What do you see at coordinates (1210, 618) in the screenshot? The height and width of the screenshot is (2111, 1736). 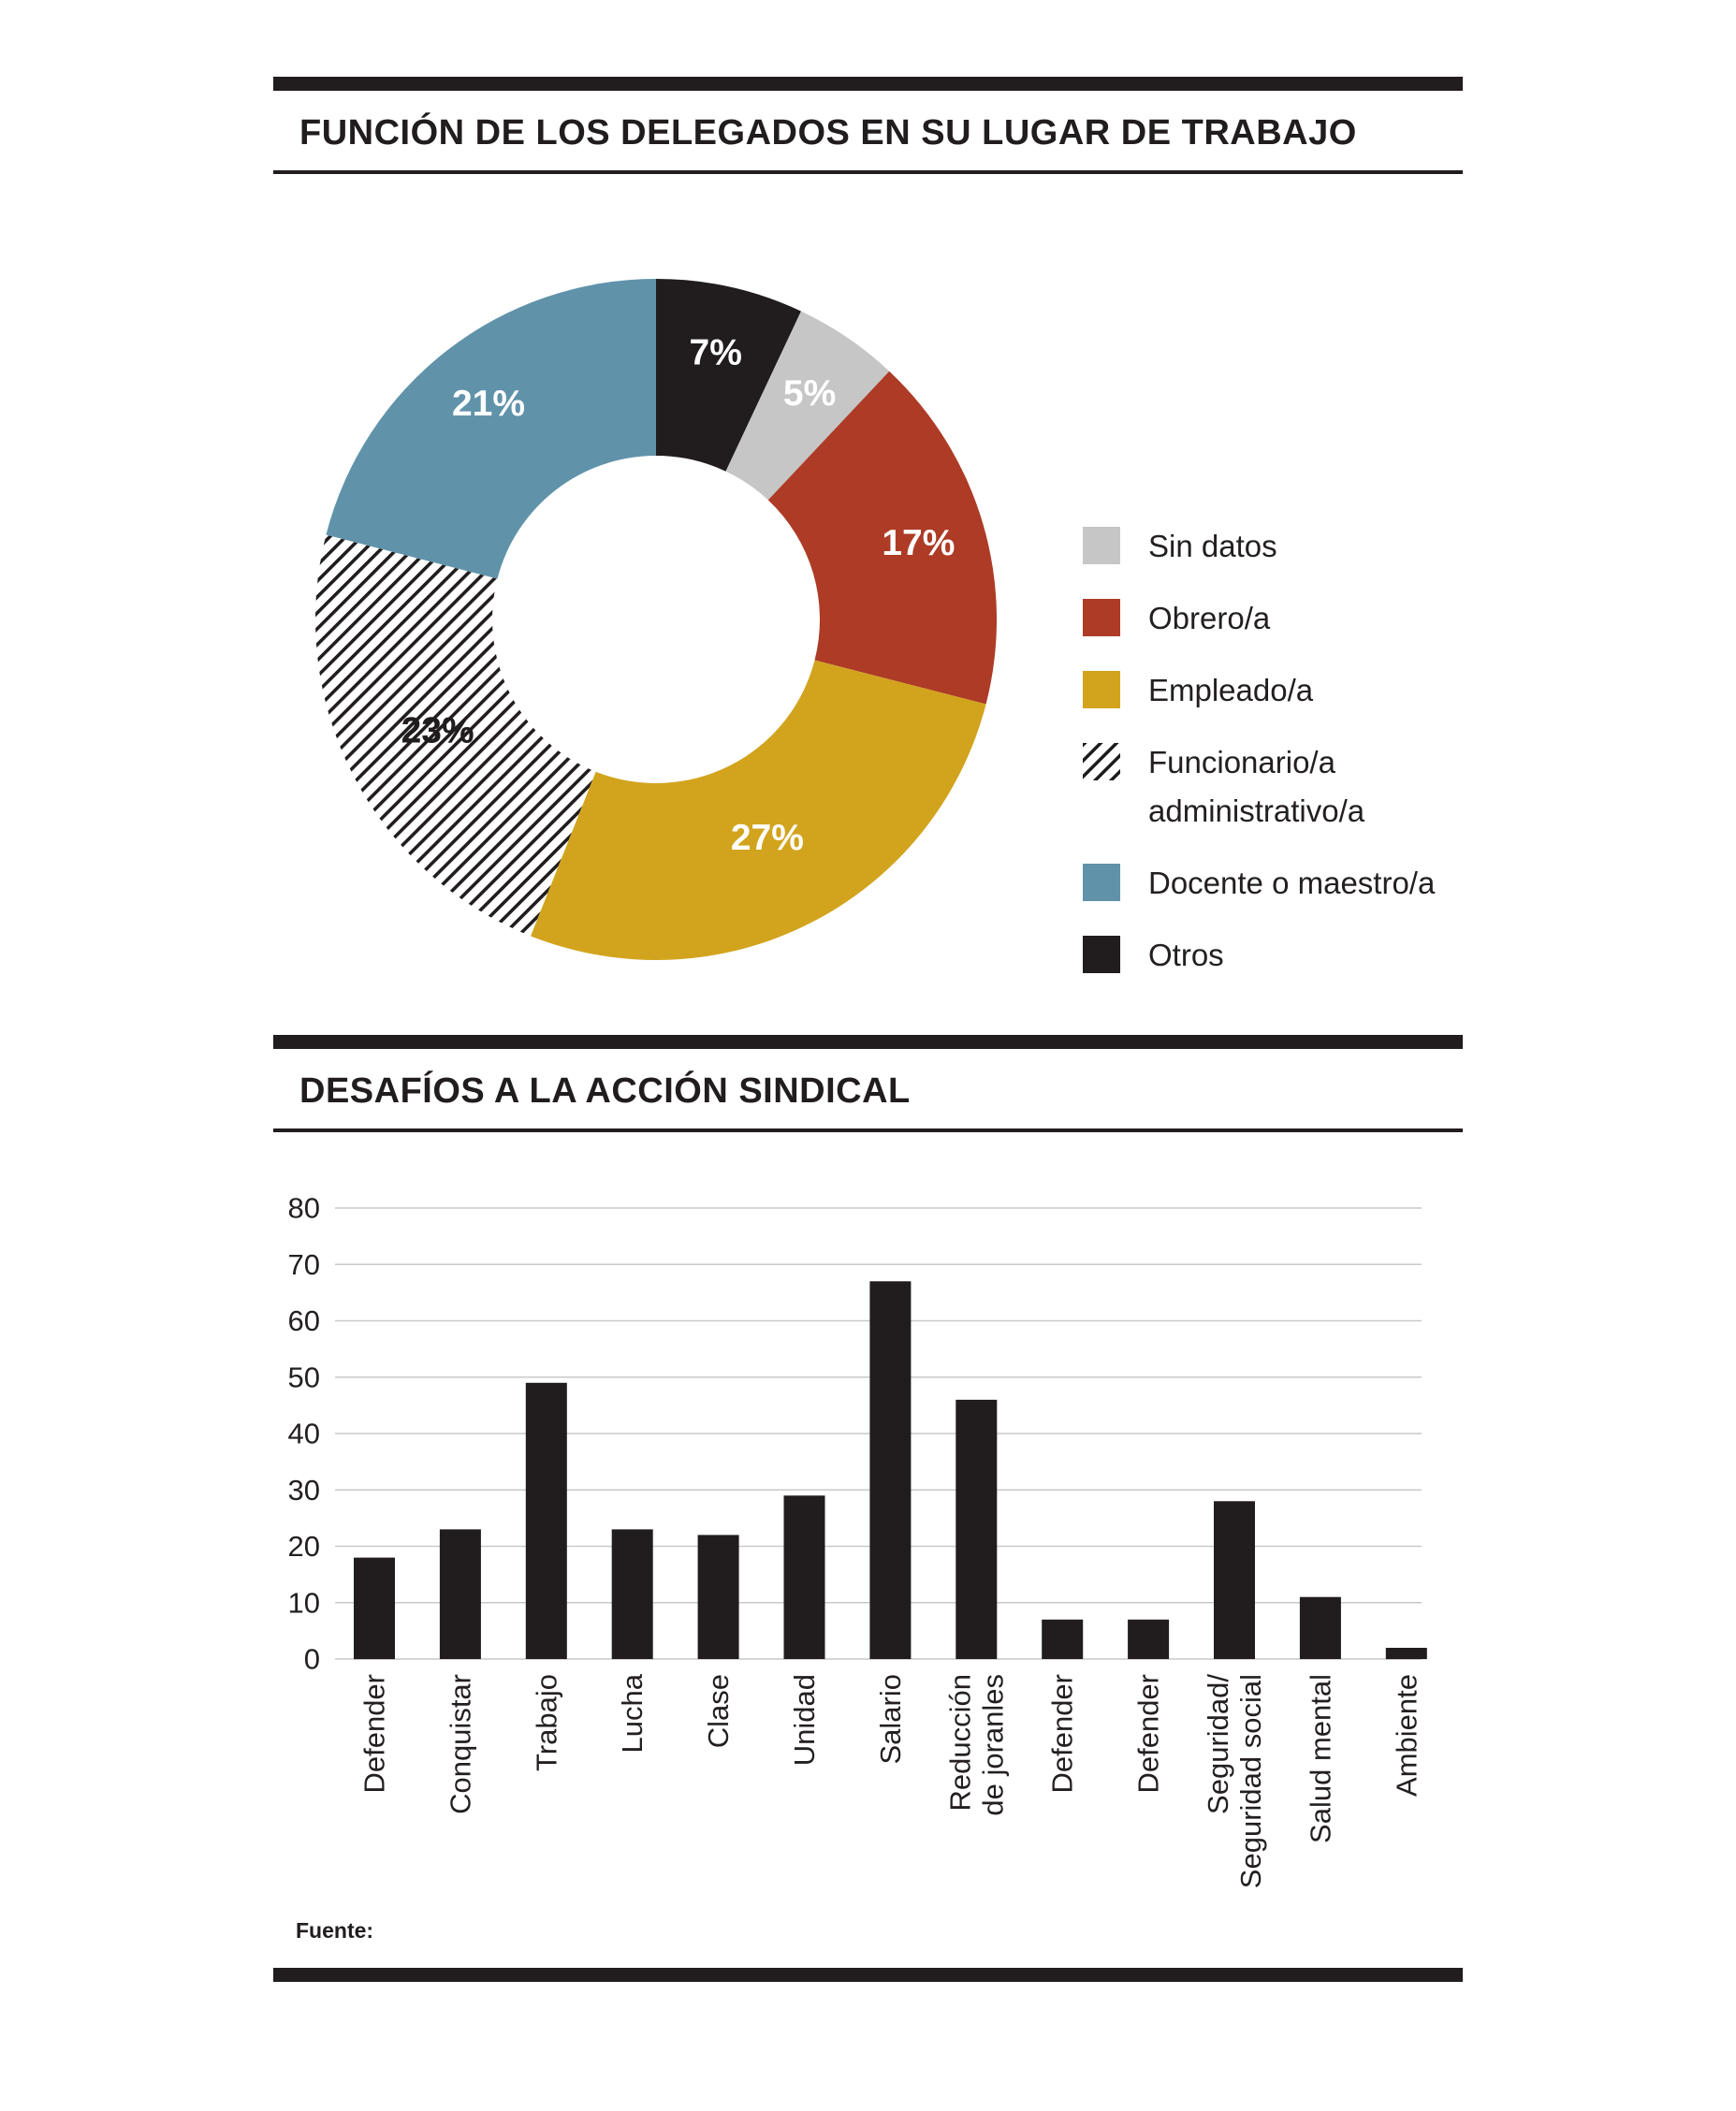 I see `legend-label: Obrero/a` at bounding box center [1210, 618].